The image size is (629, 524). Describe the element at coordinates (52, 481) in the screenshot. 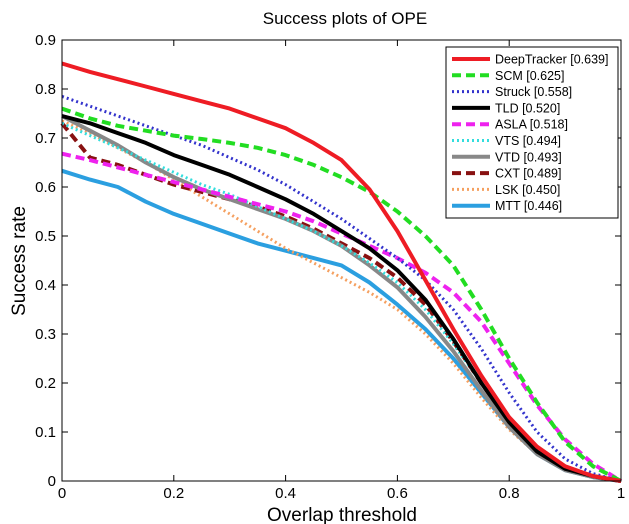

I see `y-tick-label: 0` at that location.